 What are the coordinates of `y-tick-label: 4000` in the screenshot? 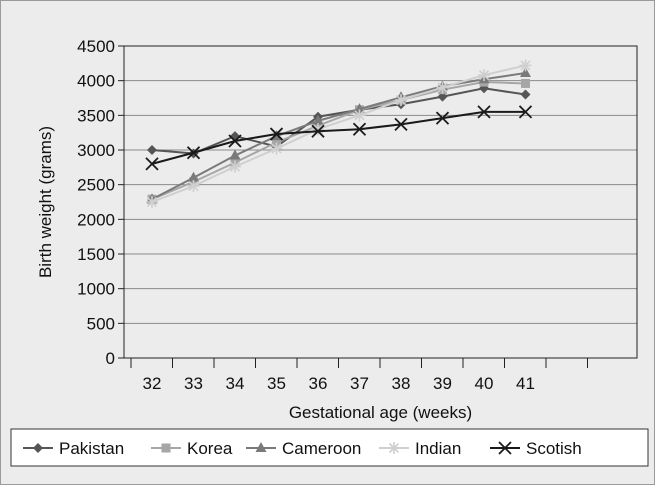 It's located at (96, 81).